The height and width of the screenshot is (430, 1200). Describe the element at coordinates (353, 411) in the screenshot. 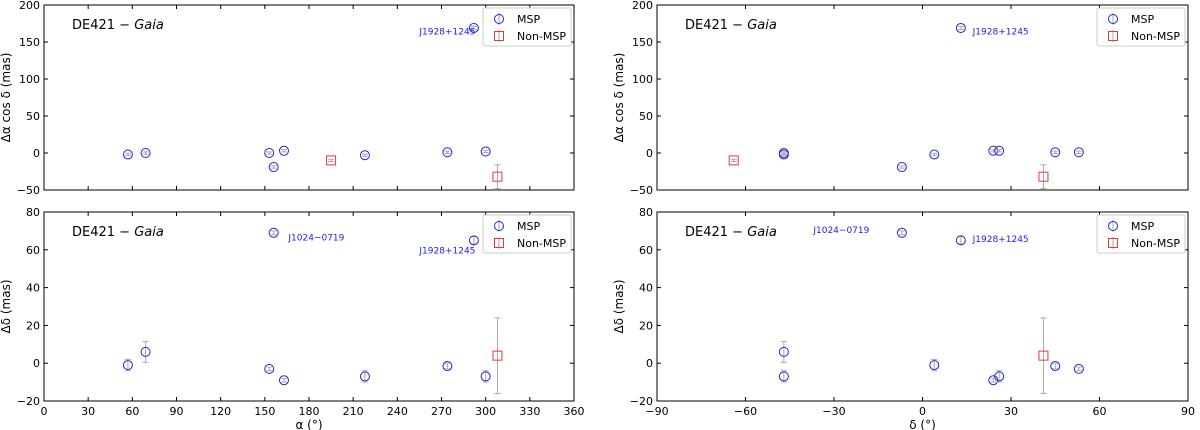

I see `x-tick-label: 210` at that location.